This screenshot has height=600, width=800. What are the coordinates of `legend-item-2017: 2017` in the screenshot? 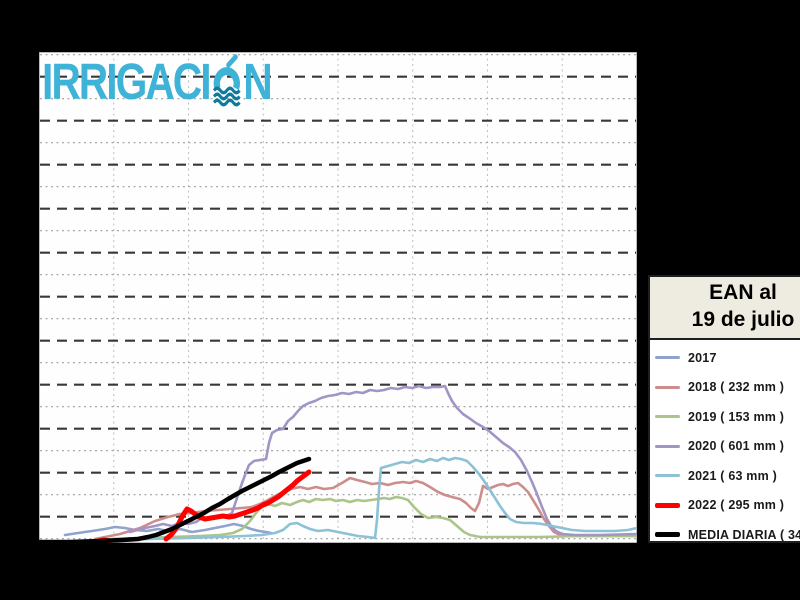 It's located at (725, 358).